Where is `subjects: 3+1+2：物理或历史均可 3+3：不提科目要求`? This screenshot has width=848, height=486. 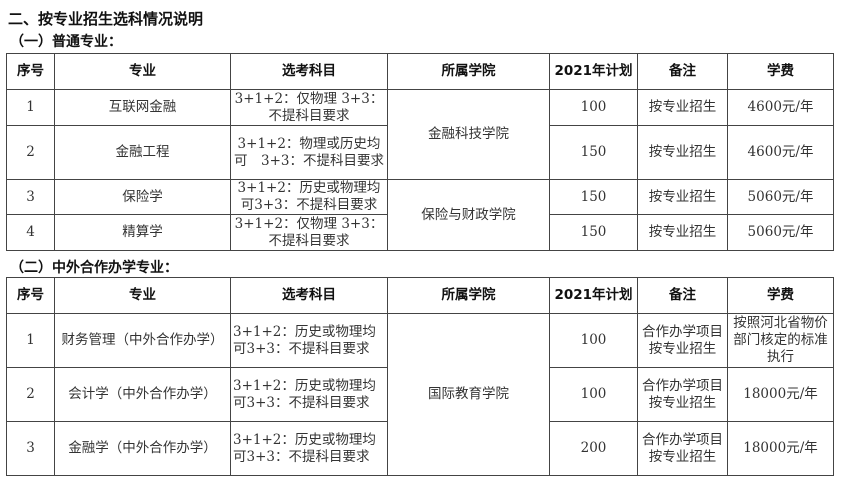 subjects: 3+1+2：物理或历史均可 3+3：不提科目要求 is located at coordinates (309, 152).